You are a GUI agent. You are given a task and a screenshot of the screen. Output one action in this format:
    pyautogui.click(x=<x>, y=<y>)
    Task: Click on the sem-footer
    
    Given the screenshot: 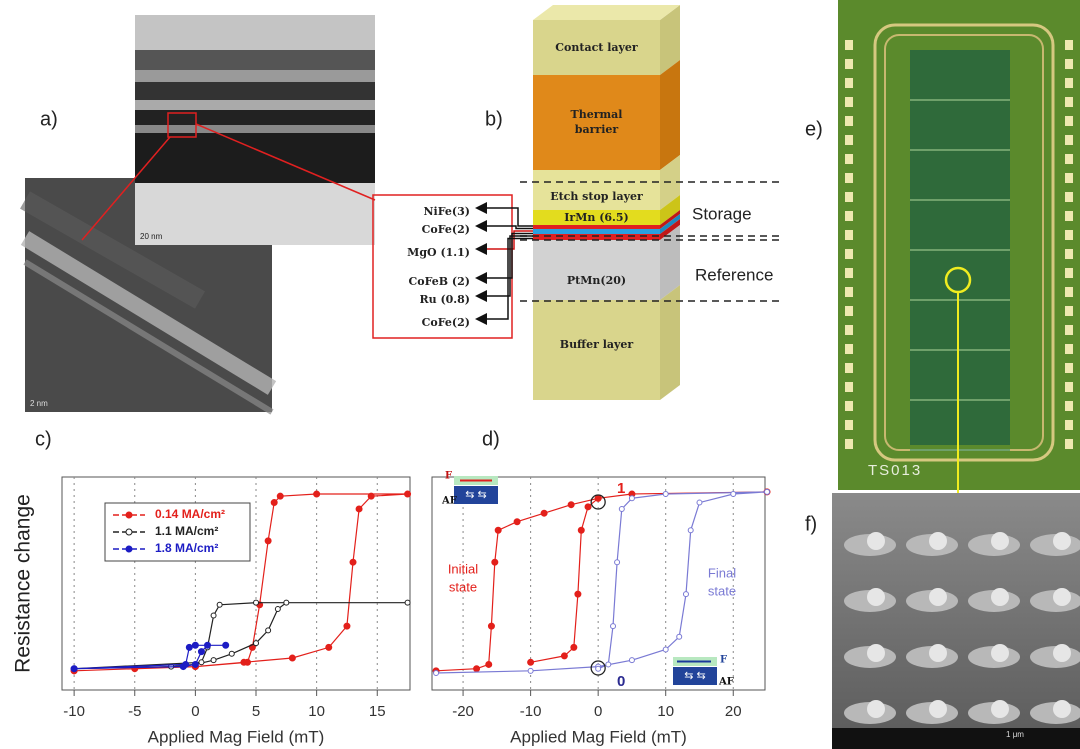 What is the action you would take?
    pyautogui.click(x=956, y=738)
    